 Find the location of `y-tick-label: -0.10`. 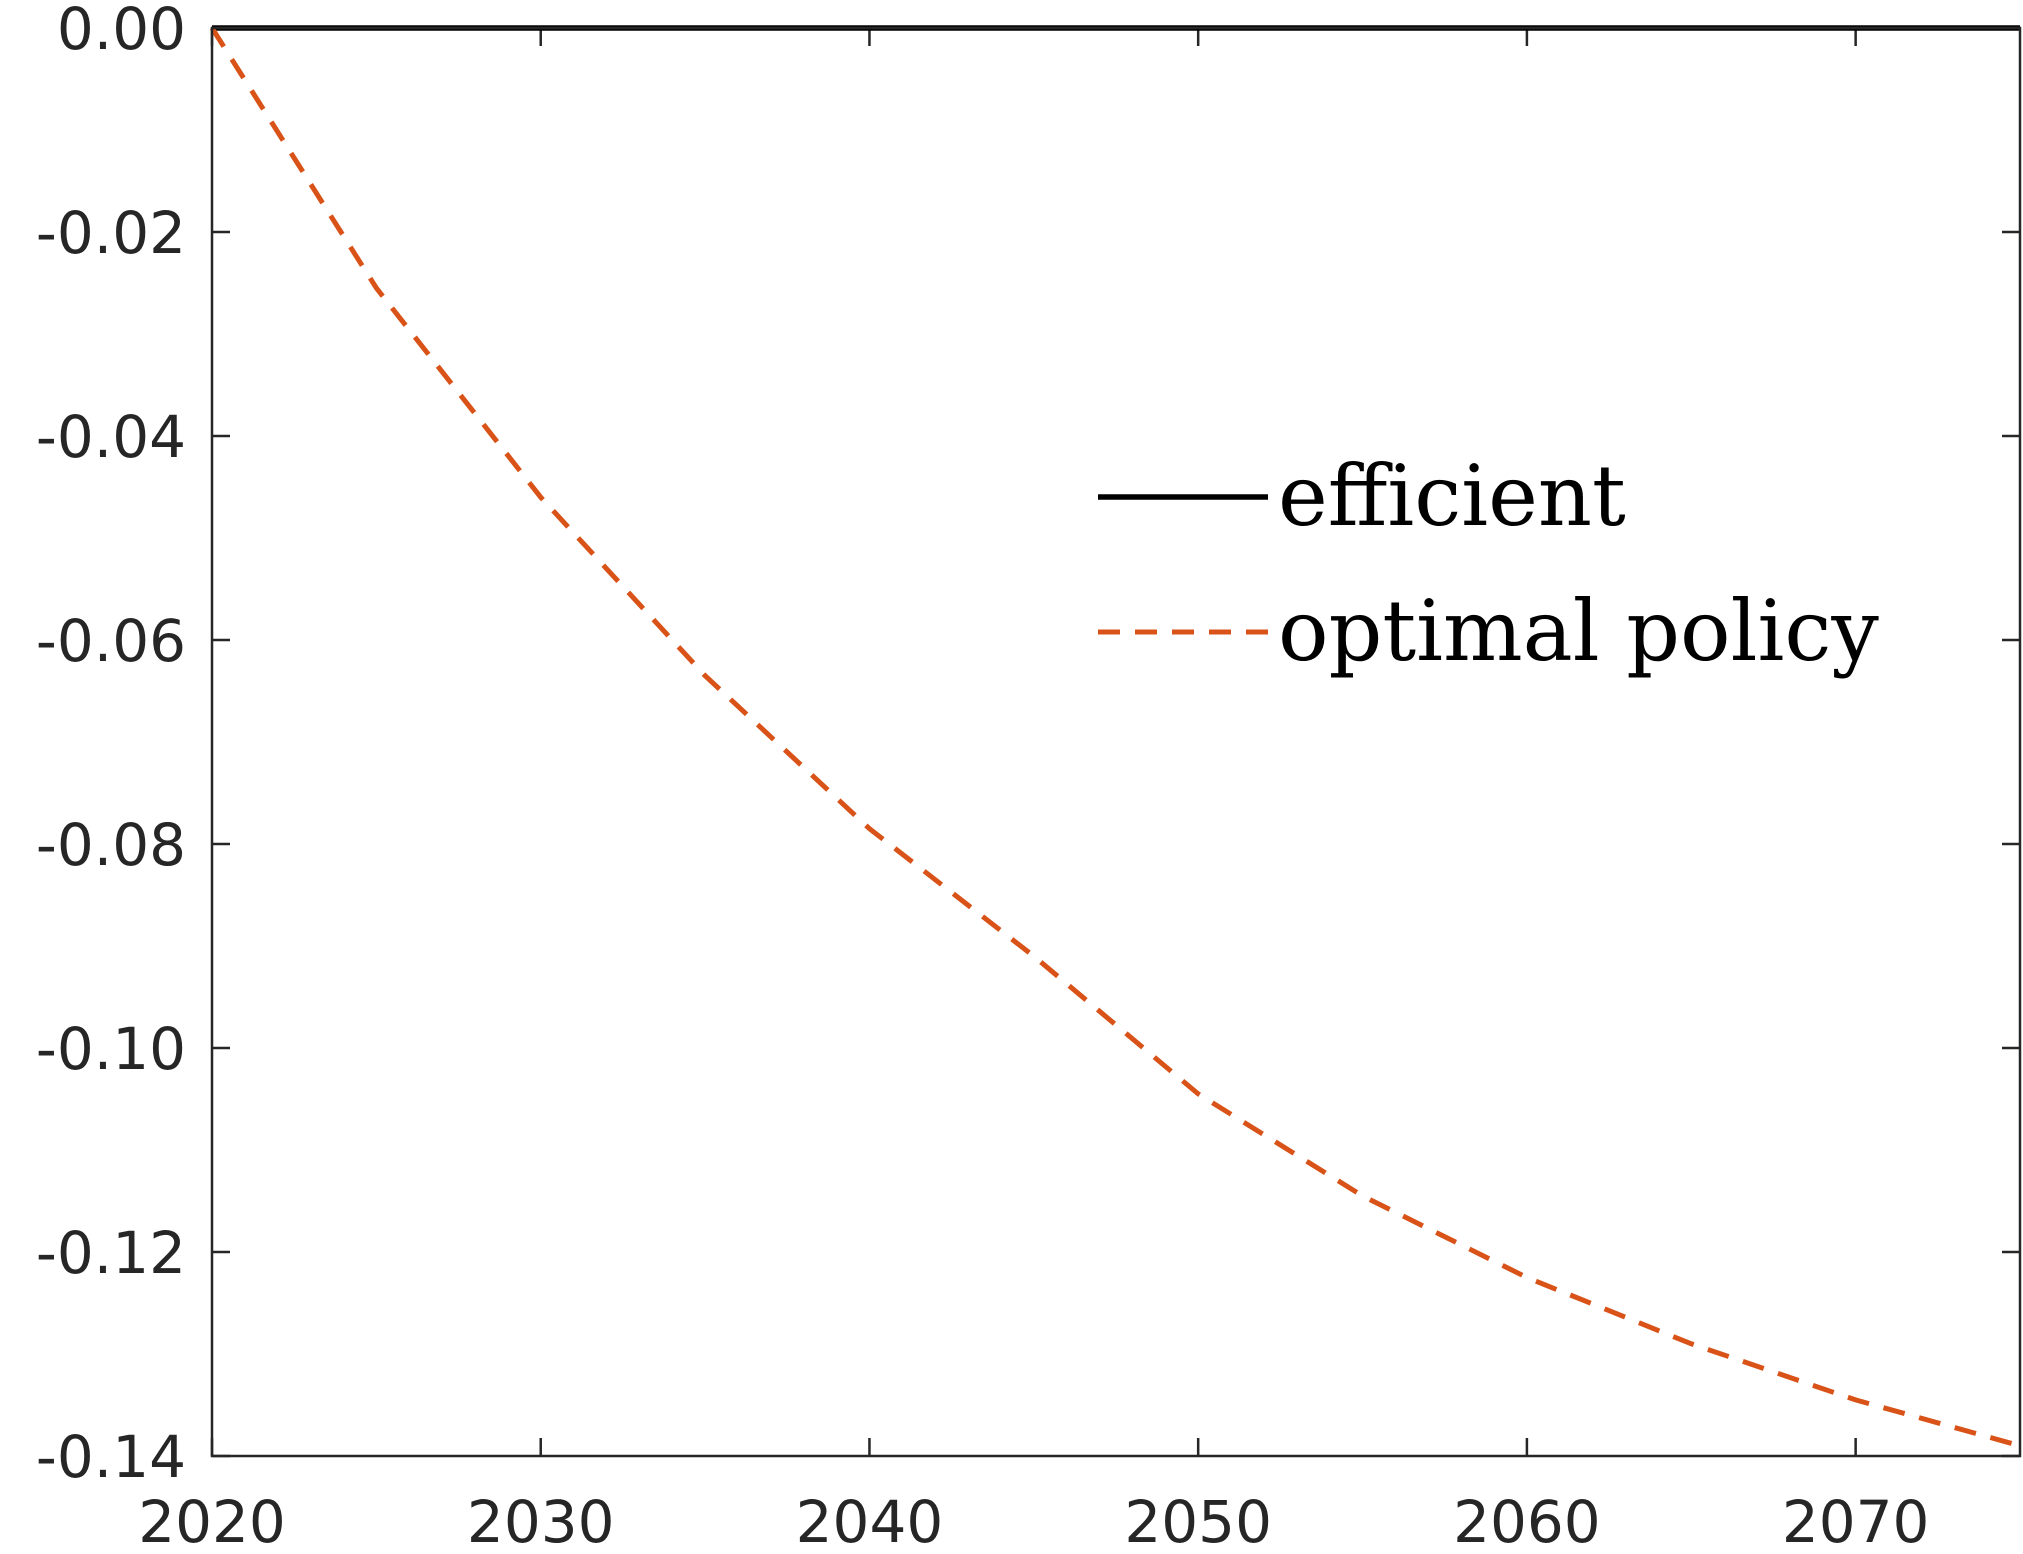

y-tick-label: -0.10 is located at coordinates (111, 1049).